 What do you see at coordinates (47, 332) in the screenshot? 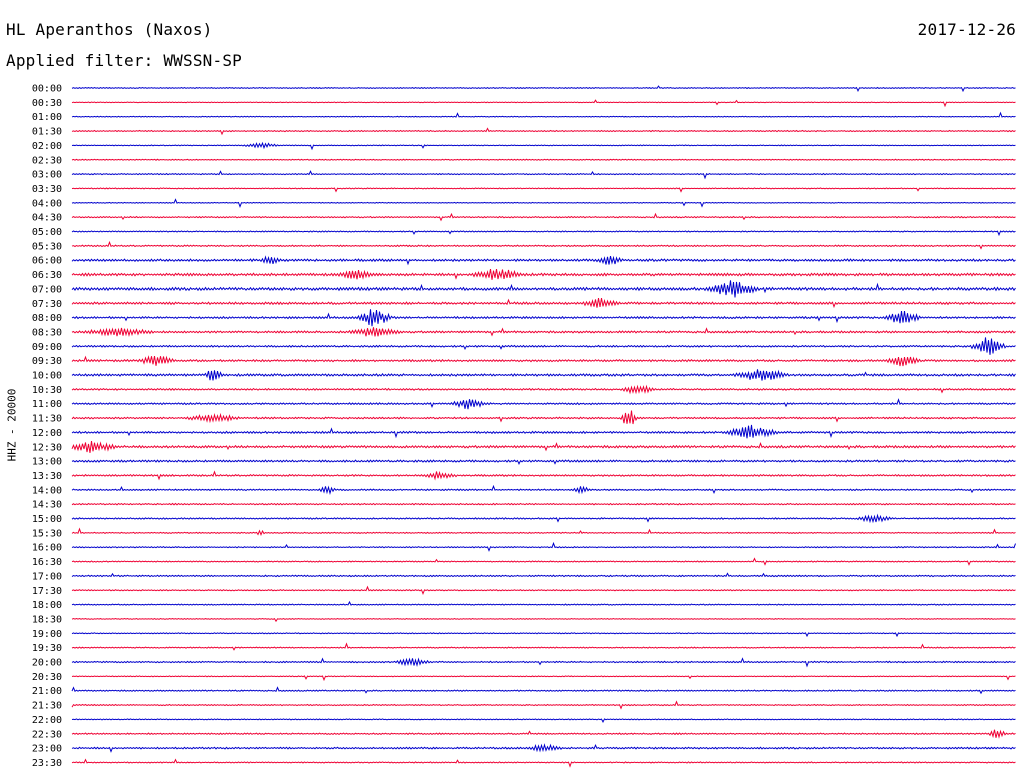
I see `time-tick-label: 08:30` at bounding box center [47, 332].